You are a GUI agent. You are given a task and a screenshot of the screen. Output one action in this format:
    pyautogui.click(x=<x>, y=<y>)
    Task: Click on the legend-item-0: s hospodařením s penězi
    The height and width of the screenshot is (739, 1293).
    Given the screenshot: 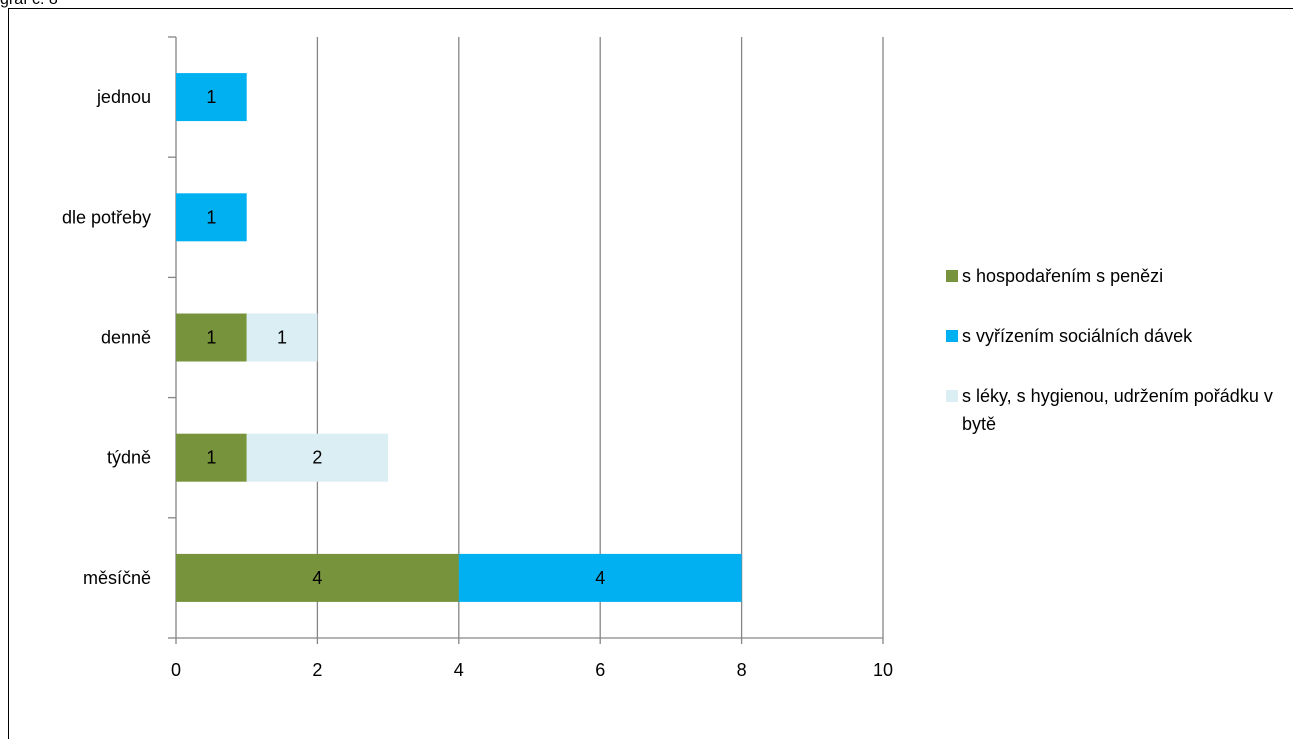 What is the action you would take?
    pyautogui.click(x=1118, y=276)
    